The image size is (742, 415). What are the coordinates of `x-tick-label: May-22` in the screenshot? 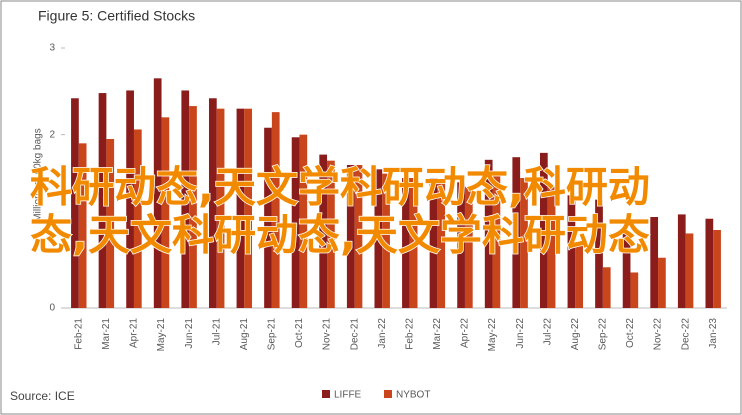 It's located at (492, 335).